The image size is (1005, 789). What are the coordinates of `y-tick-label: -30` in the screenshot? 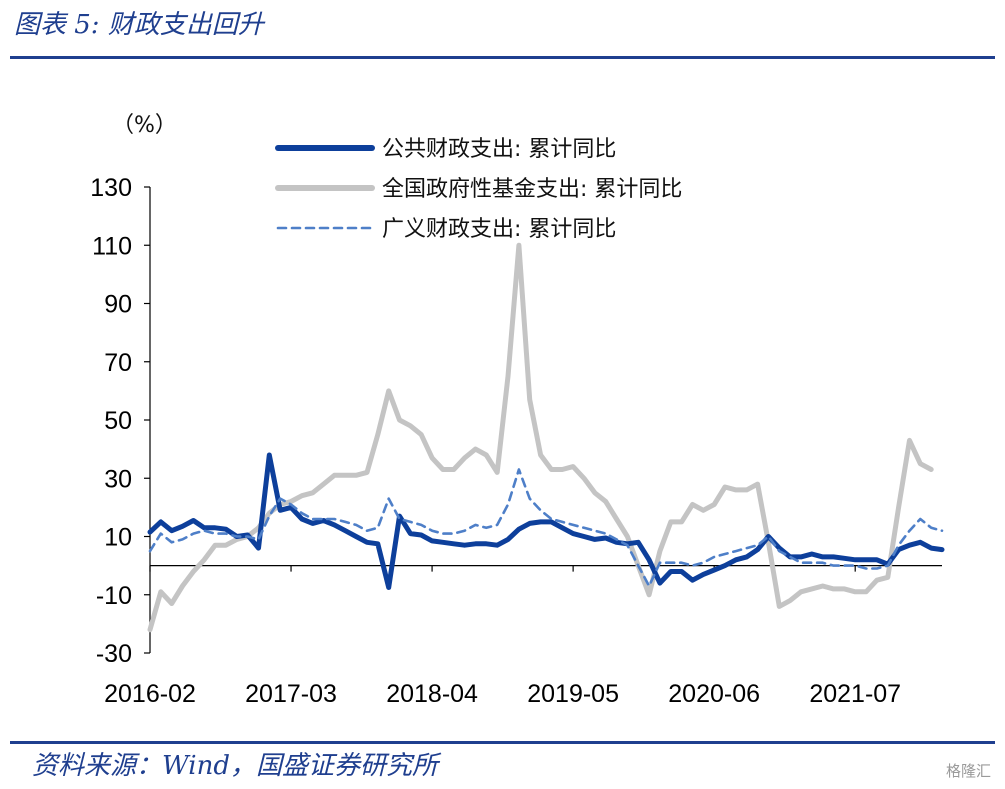 It's located at (114, 654).